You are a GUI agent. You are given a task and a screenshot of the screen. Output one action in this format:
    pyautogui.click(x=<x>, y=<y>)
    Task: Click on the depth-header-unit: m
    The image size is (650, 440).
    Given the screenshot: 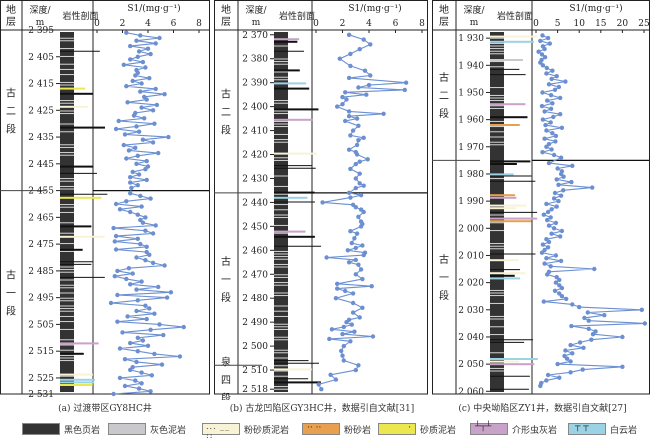 What is the action you would take?
    pyautogui.click(x=256, y=23)
    